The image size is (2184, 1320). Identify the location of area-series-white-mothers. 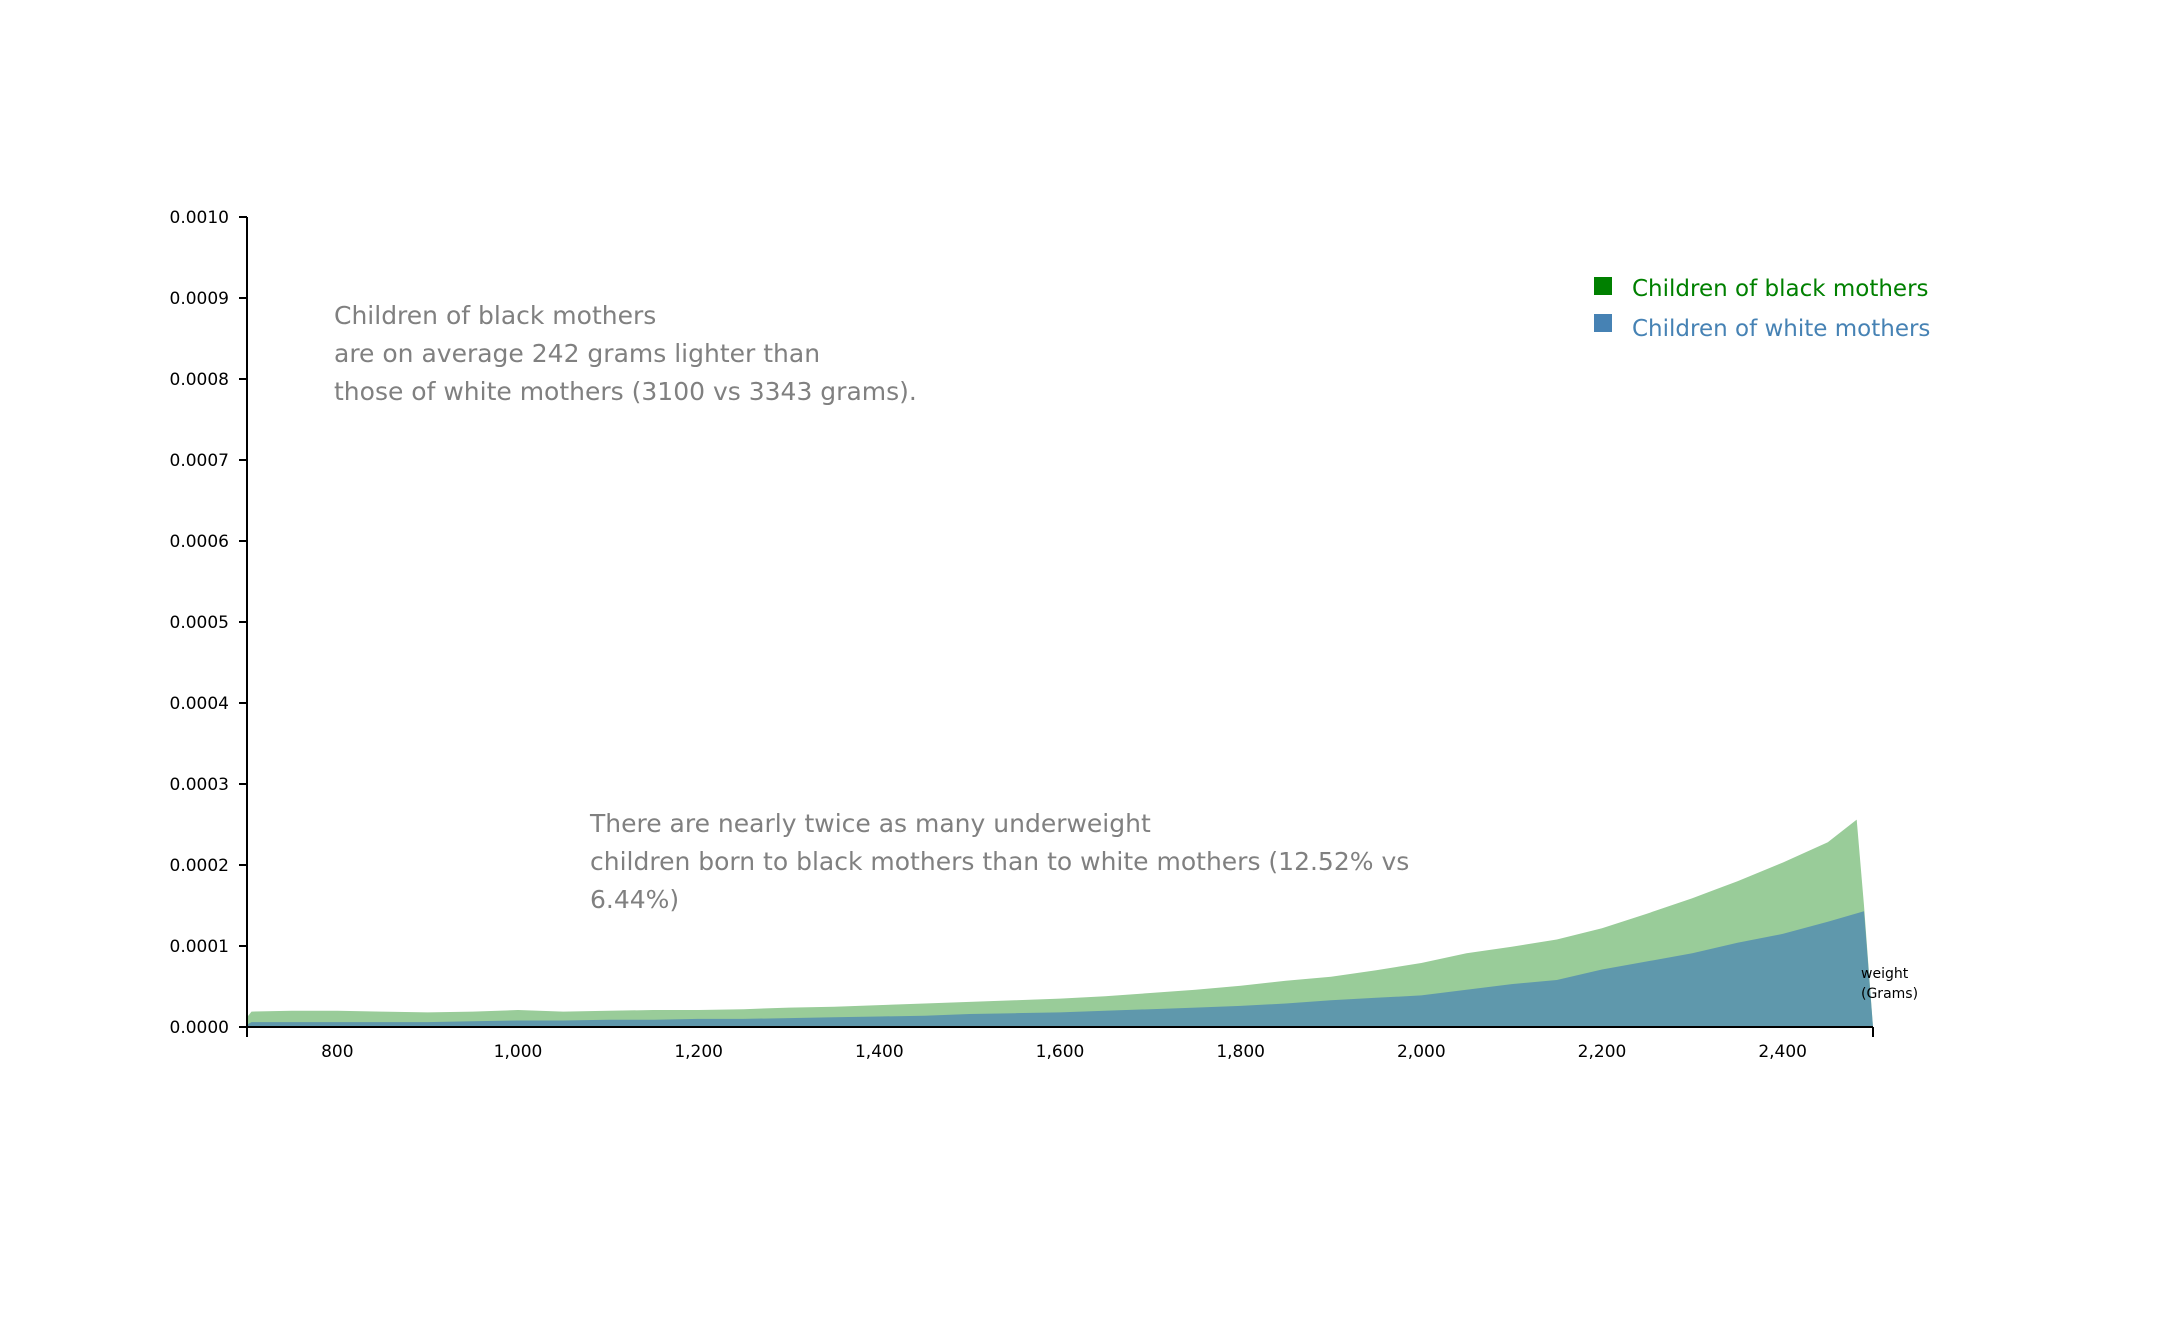
(1060, 969).